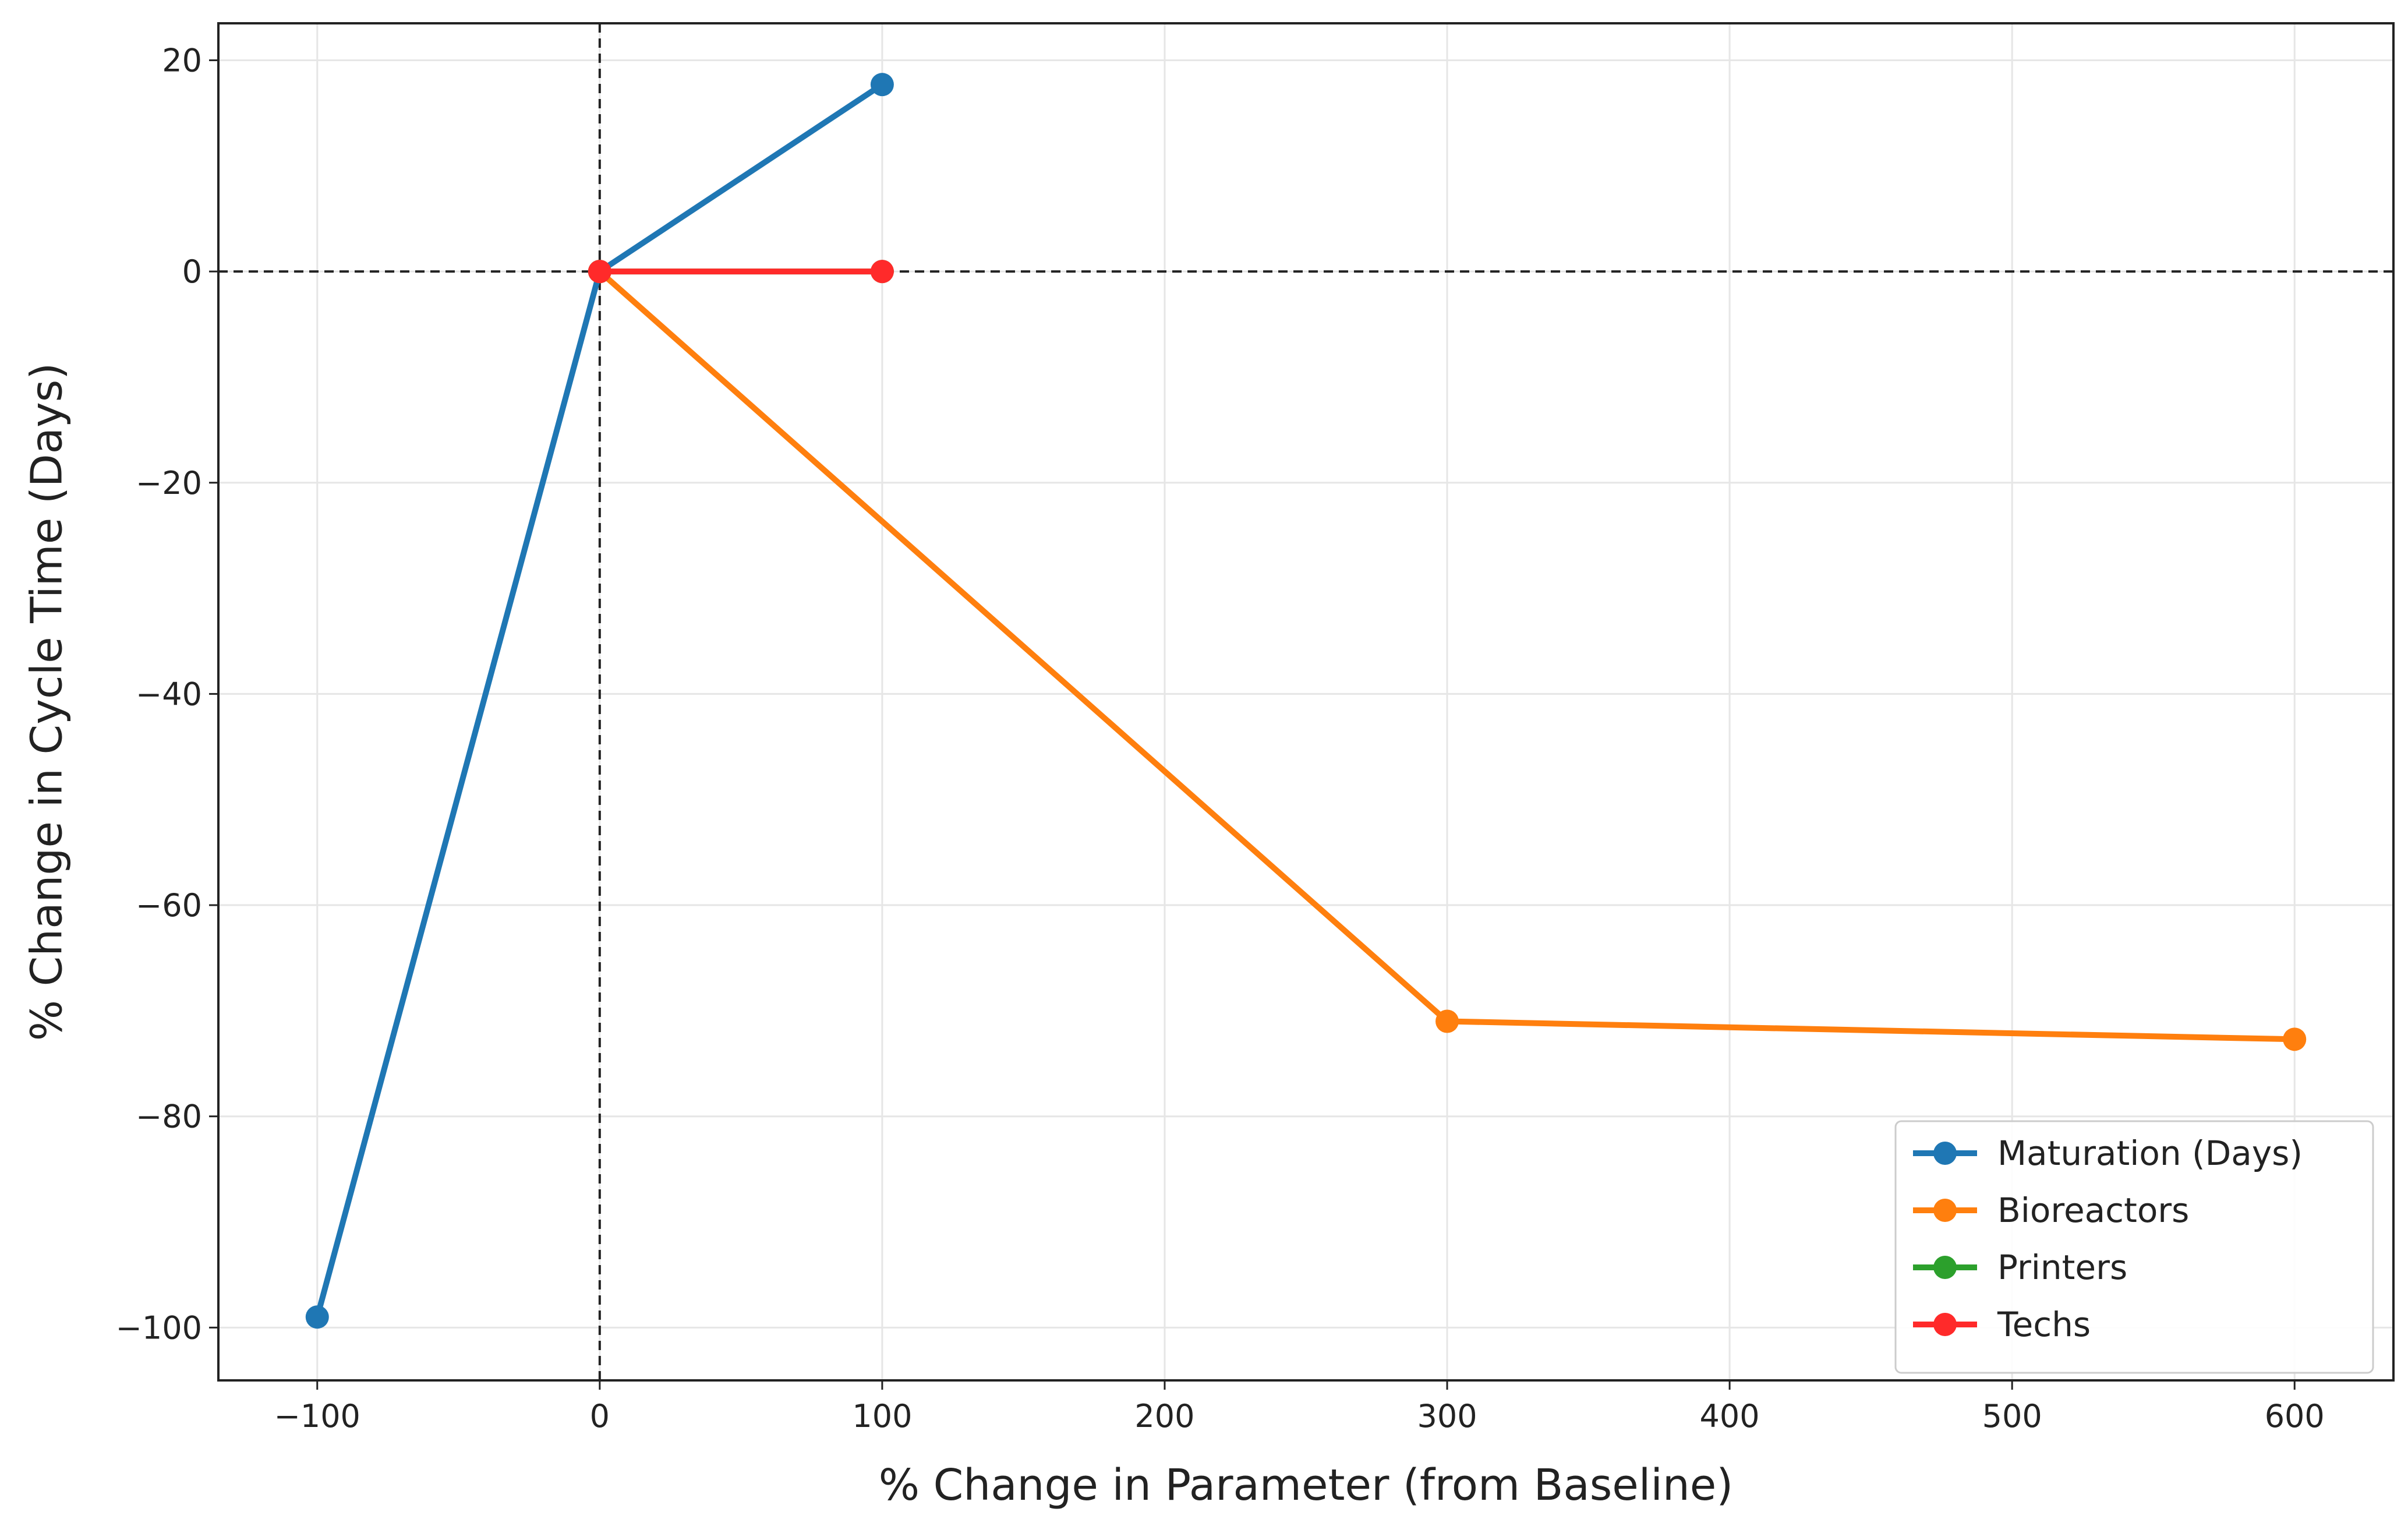 The image size is (2408, 1519). What do you see at coordinates (169, 905) in the screenshot?
I see `y-tick-label: −60` at bounding box center [169, 905].